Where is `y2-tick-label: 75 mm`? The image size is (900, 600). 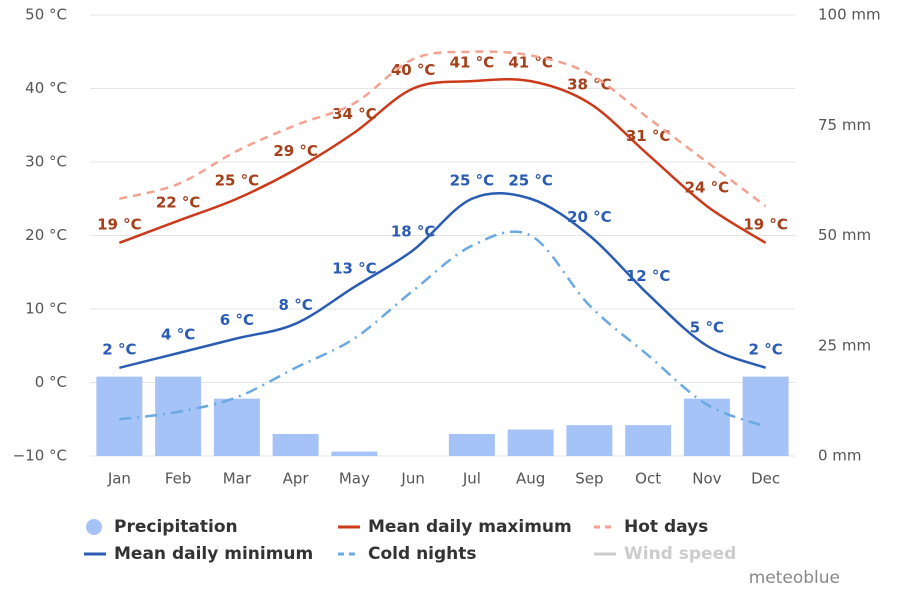 y2-tick-label: 75 mm is located at coordinates (844, 125).